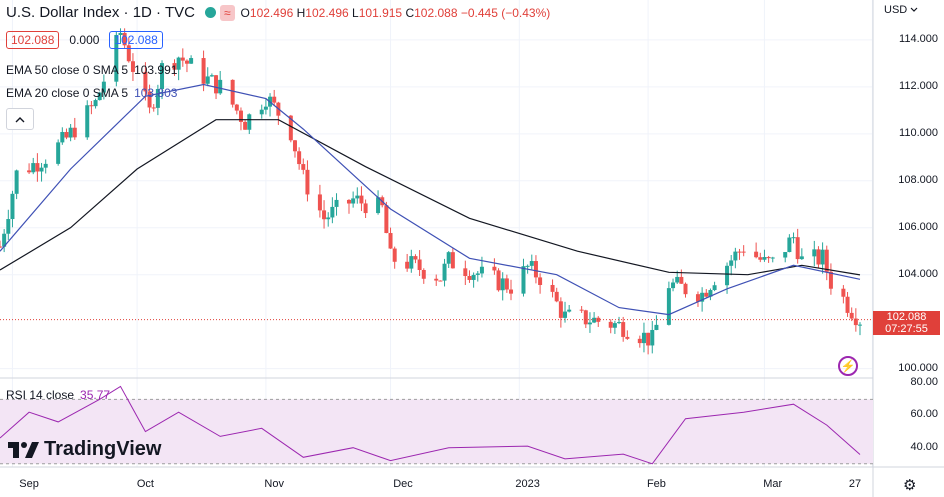 This screenshot has height=497, width=944. What do you see at coordinates (430, 425) in the screenshot?
I see `rsi-line` at bounding box center [430, 425].